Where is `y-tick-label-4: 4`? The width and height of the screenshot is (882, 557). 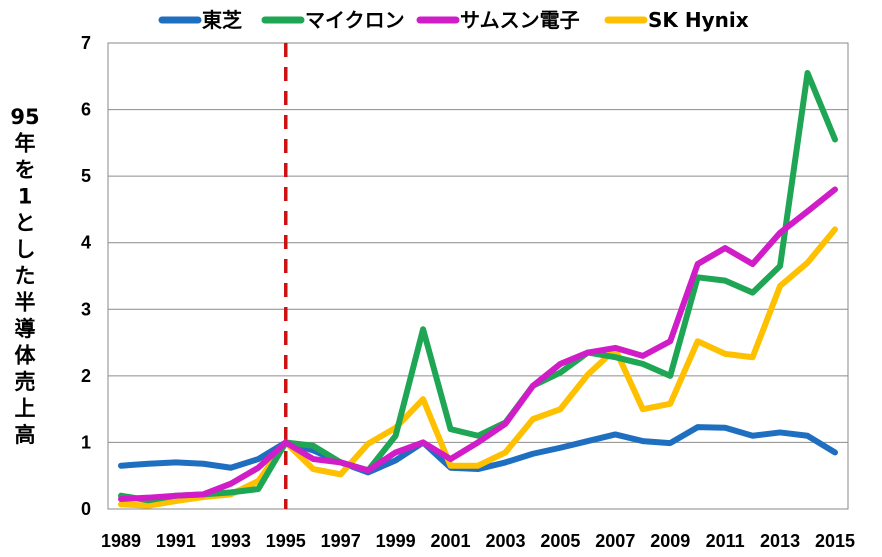
y-tick-label-4: 4 is located at coordinates (86, 243).